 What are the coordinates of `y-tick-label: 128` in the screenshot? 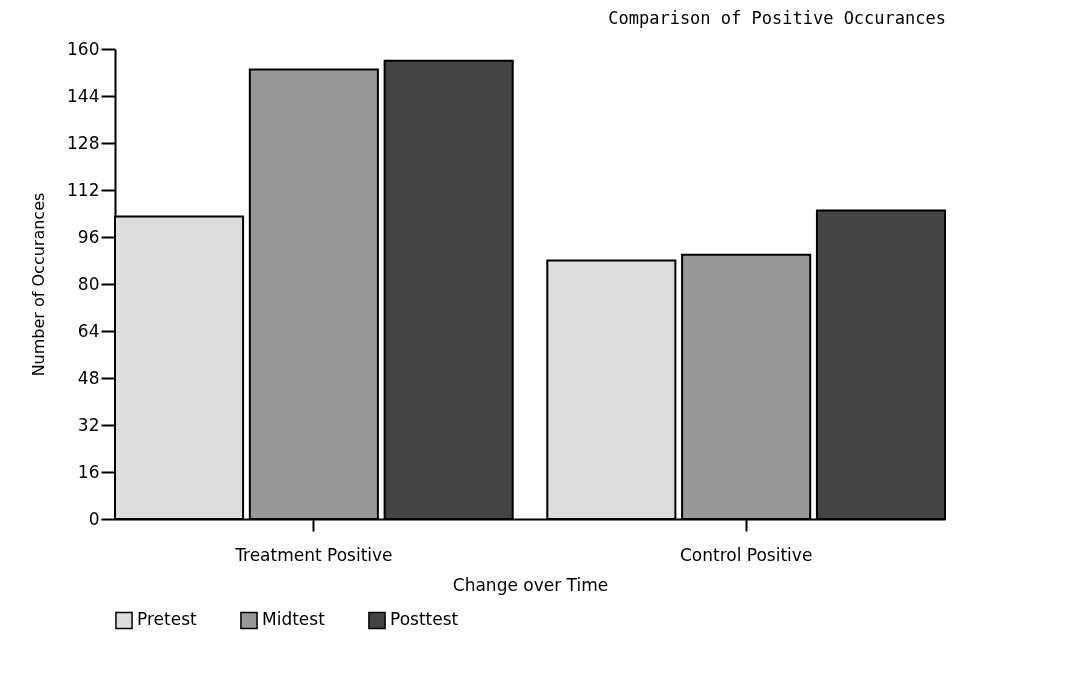 It's located at (83, 142).